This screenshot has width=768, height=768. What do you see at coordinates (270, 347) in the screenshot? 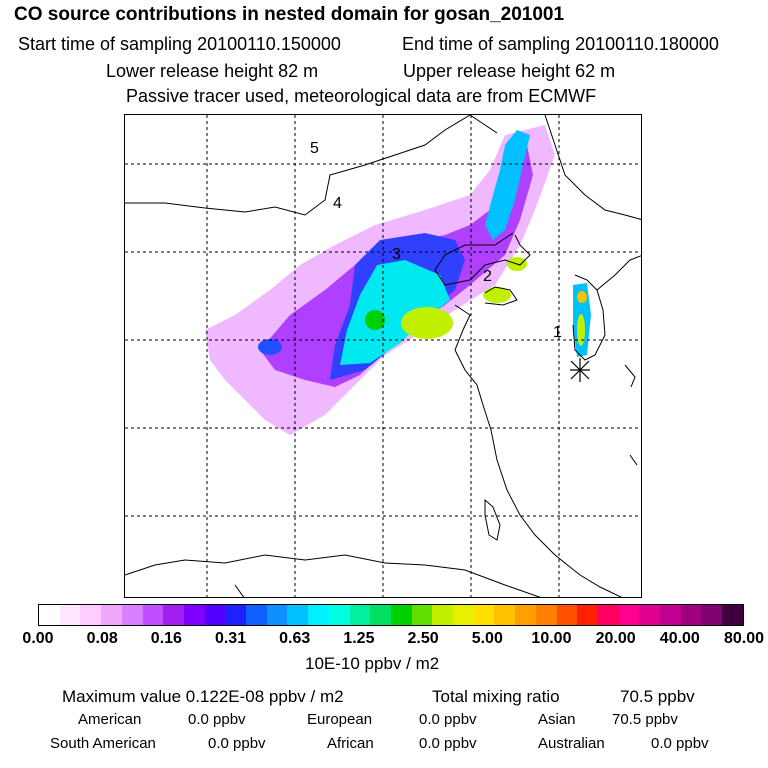
I see `plume-west-spot` at bounding box center [270, 347].